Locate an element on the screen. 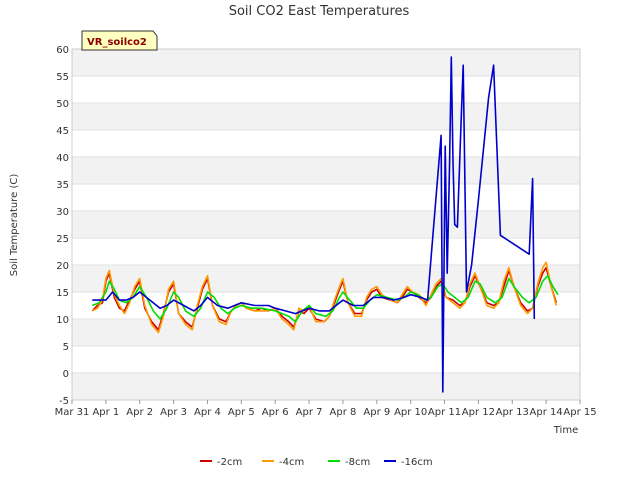  x-tick-label: Apr 9 is located at coordinates (376, 412).